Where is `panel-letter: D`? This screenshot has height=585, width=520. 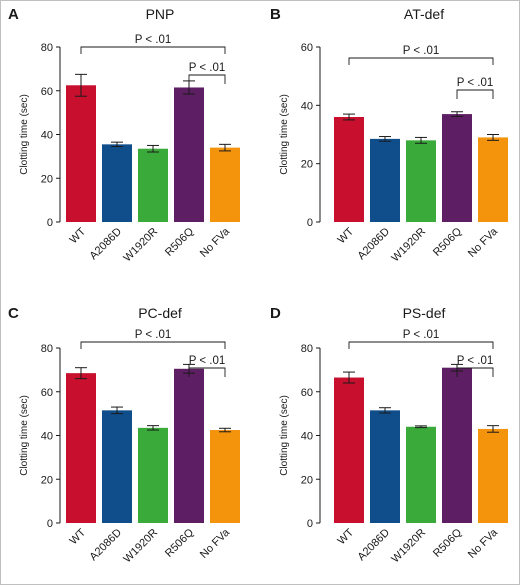 panel-letter: D is located at coordinates (275, 313).